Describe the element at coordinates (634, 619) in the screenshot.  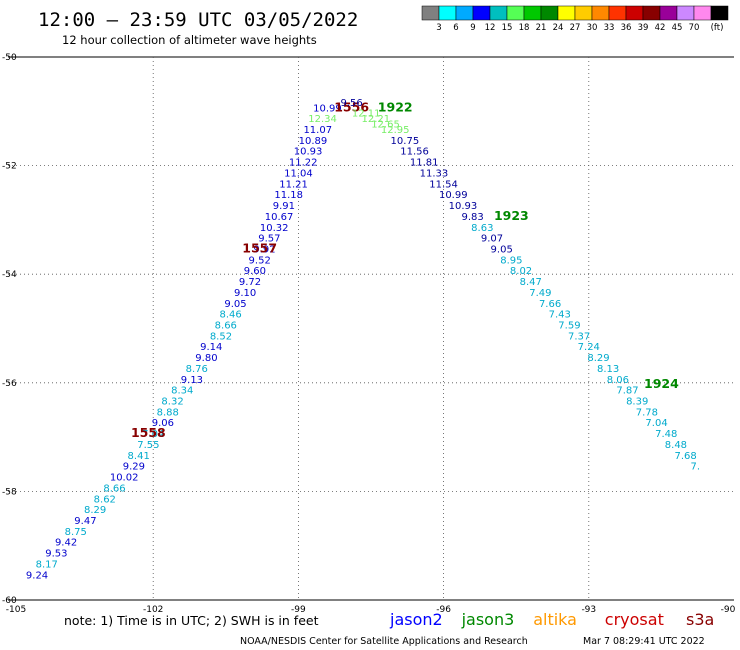
I see `satellite-legend-entry: cryosat` at that location.